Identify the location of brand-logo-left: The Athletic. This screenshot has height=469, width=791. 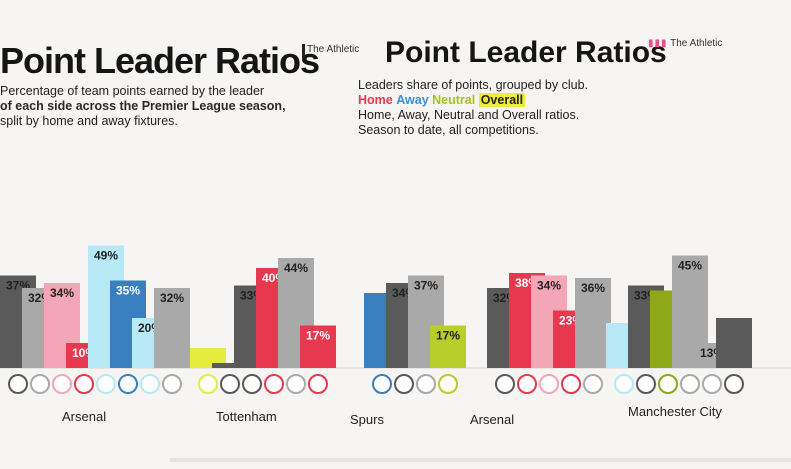
(332, 51).